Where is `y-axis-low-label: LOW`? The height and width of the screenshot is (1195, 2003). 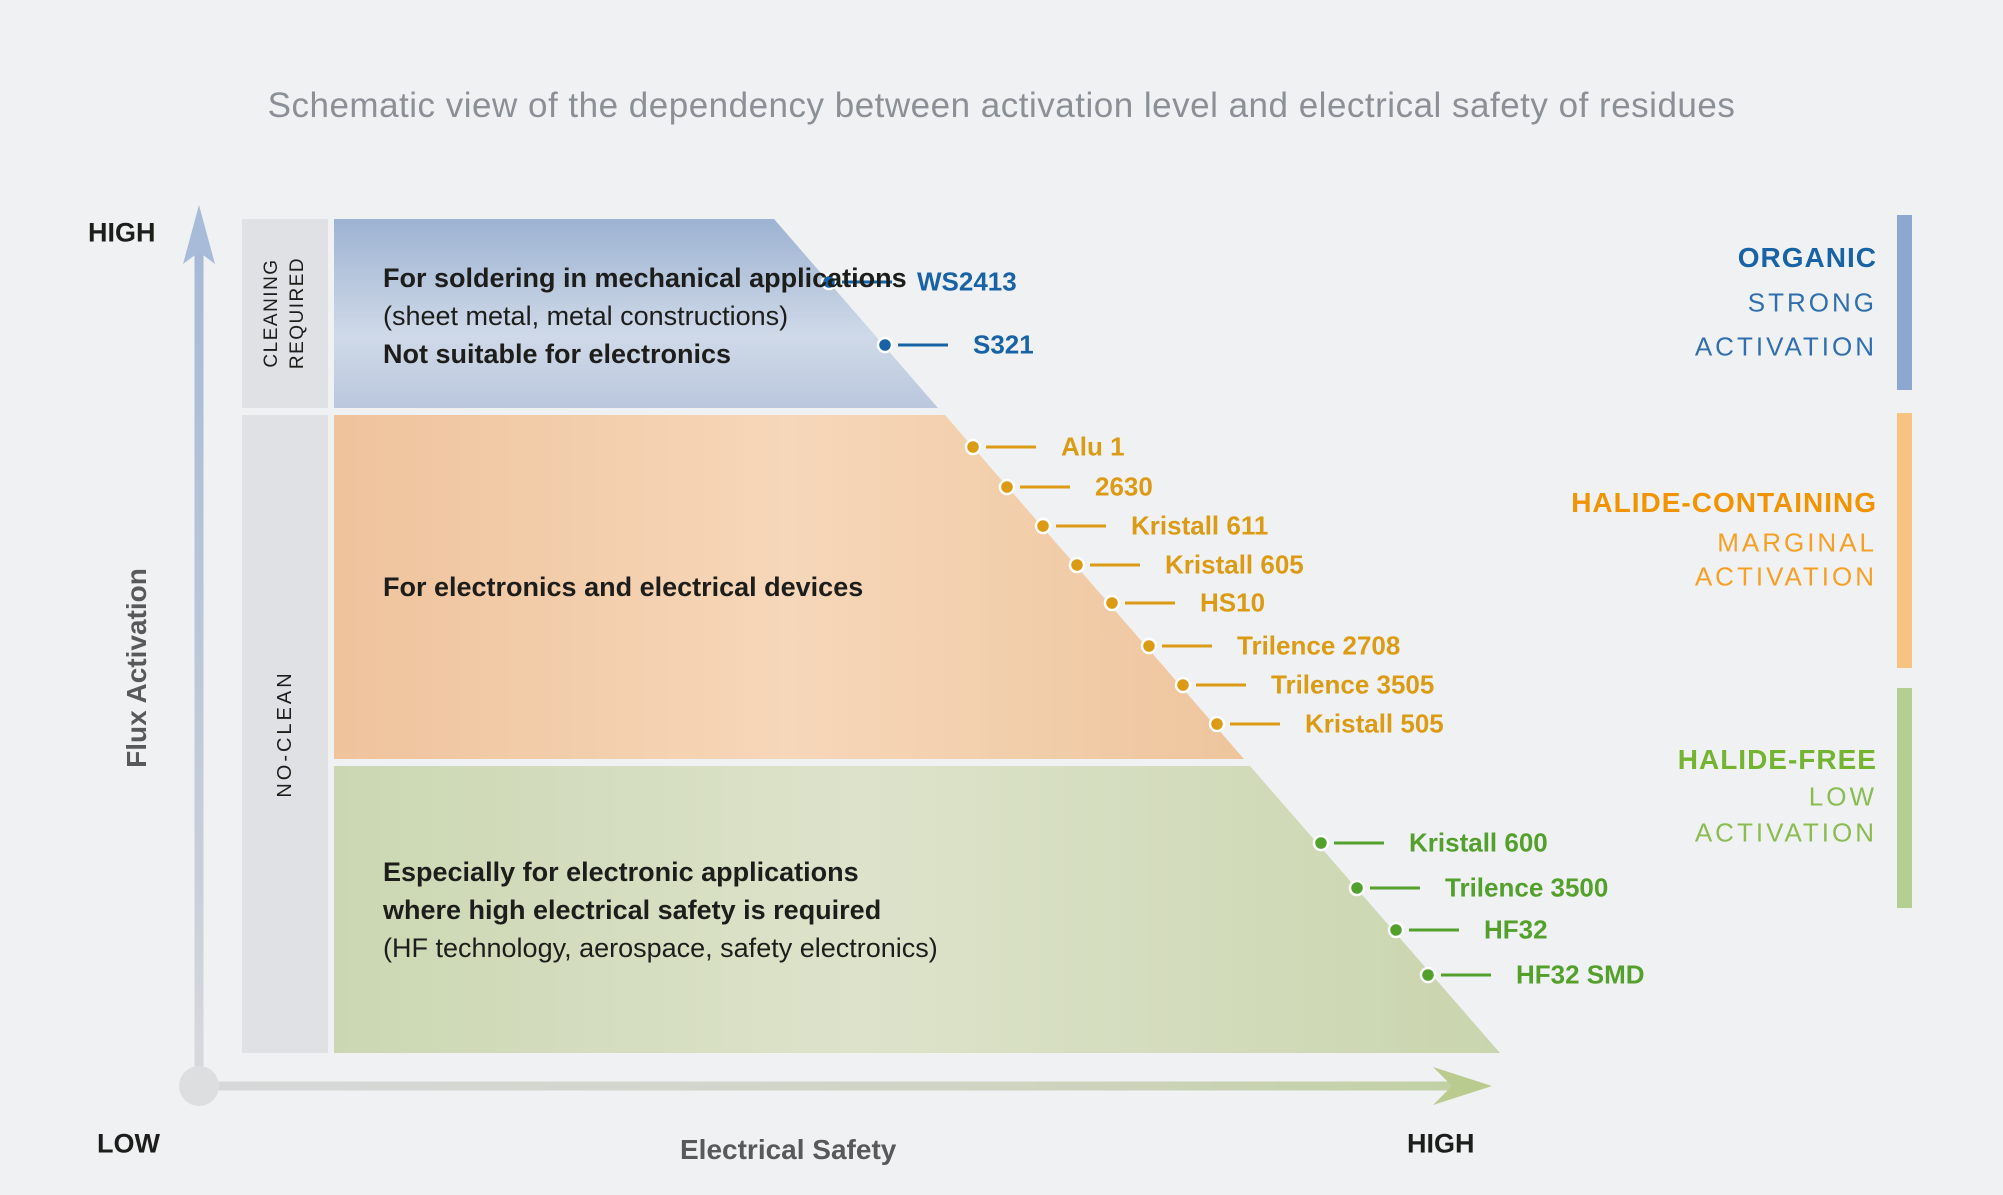
y-axis-low-label: LOW is located at coordinates (128, 1143).